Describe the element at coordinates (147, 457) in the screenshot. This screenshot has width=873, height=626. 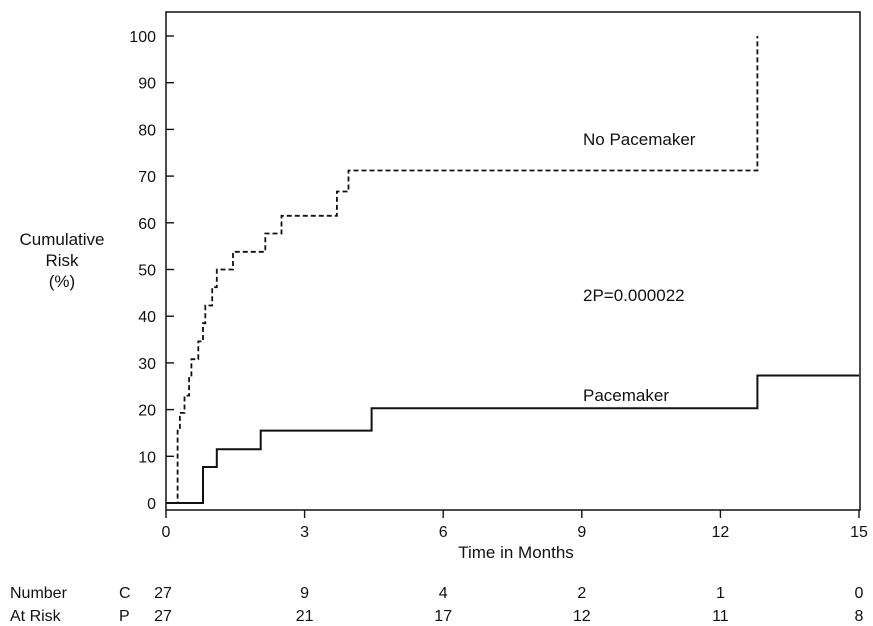
I see `y-tick-label-10: 10` at that location.